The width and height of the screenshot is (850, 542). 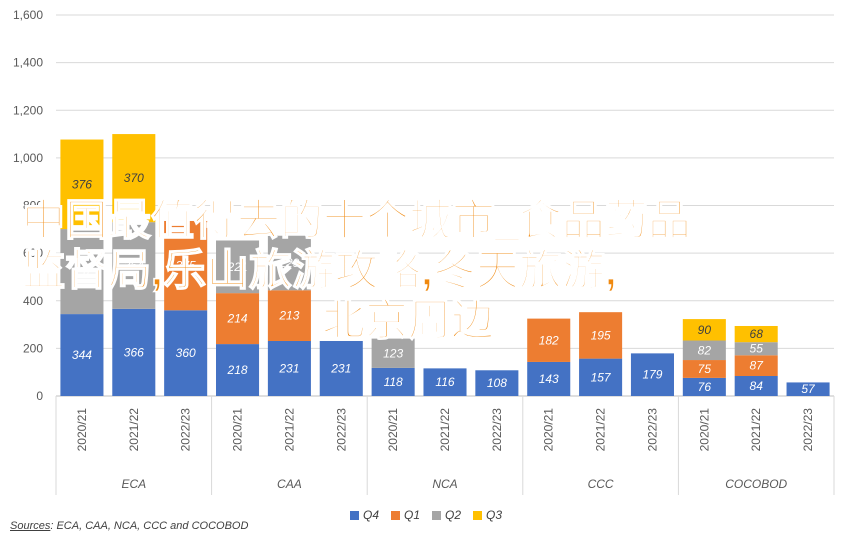 I want to click on overlay-line-3: 北京周边, so click(x=408, y=321).